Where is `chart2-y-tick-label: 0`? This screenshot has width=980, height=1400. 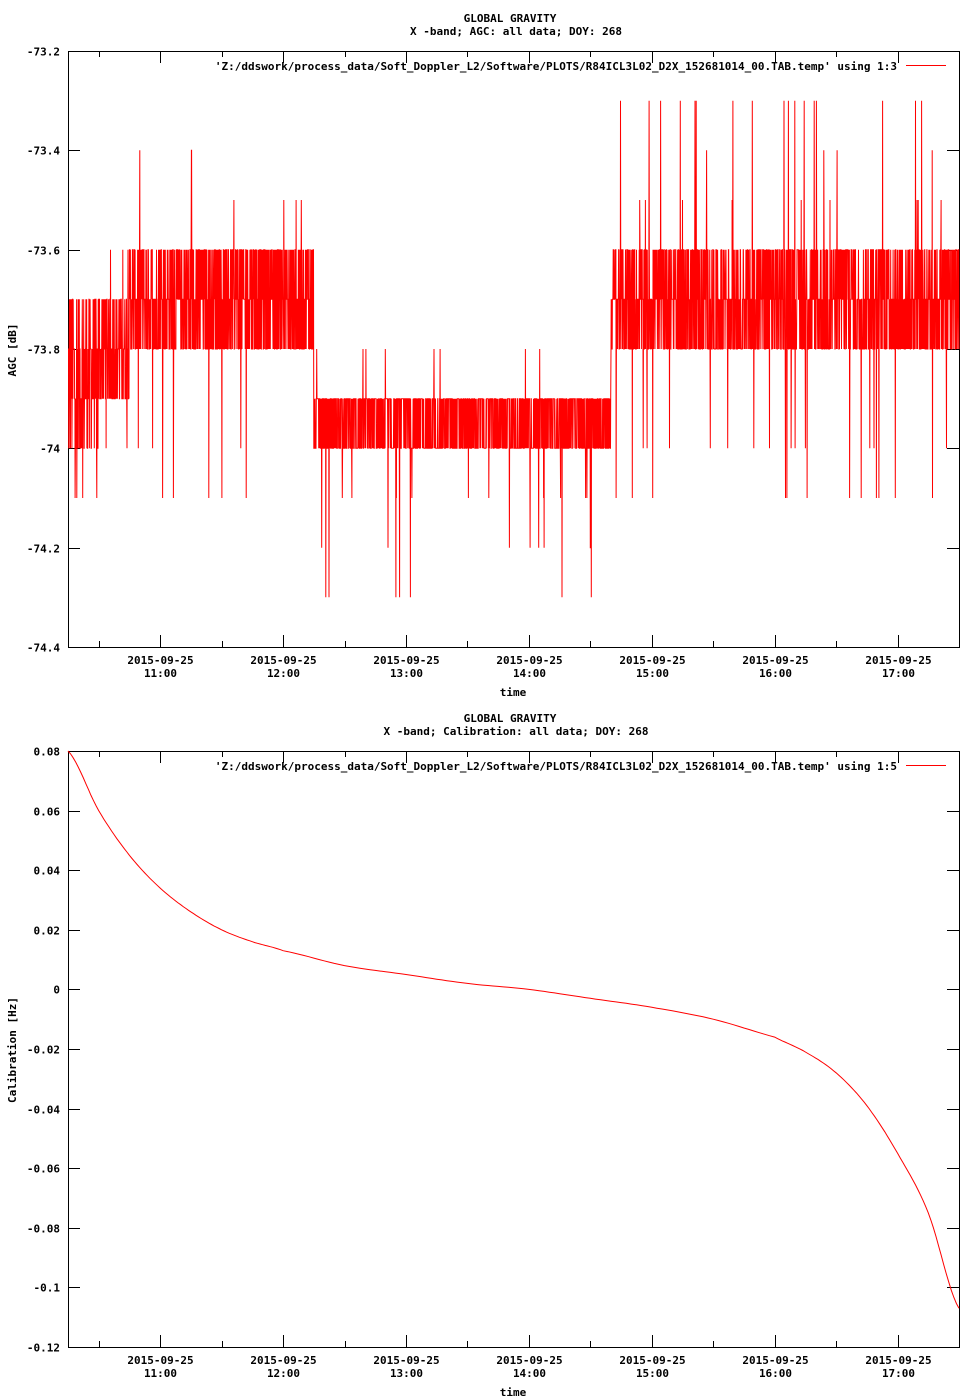
chart2-y-tick-label: 0 is located at coordinates (56, 990).